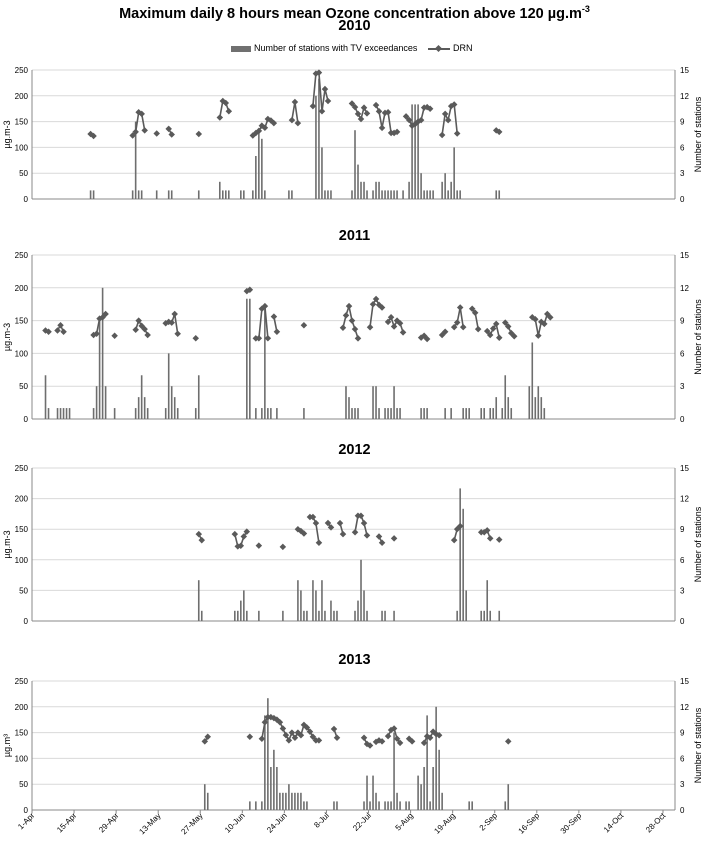 The image size is (709, 848). What do you see at coordinates (22, 122) in the screenshot?
I see `y-left-tick-label: 150` at bounding box center [22, 122].